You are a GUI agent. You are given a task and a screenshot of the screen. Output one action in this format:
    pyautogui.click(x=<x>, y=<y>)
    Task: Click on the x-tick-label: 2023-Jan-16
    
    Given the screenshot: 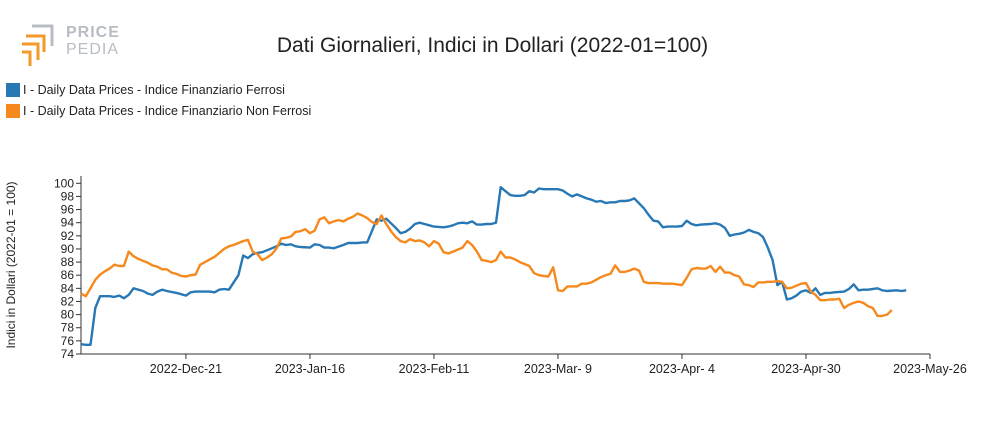 What is the action you would take?
    pyautogui.click(x=310, y=369)
    